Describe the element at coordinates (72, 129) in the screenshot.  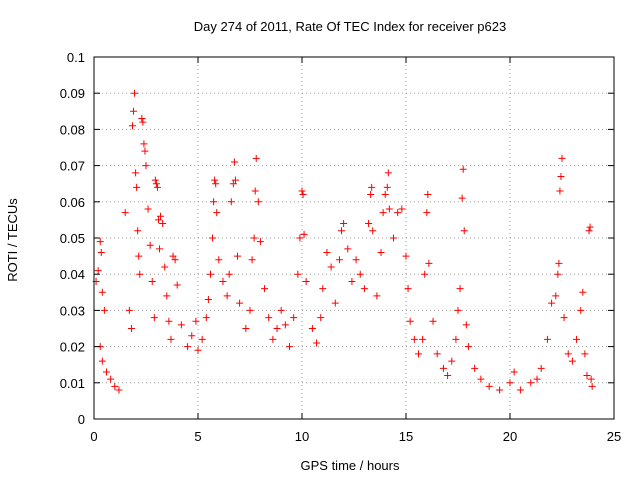
I see `y-tick-label: 0.08` at that location.